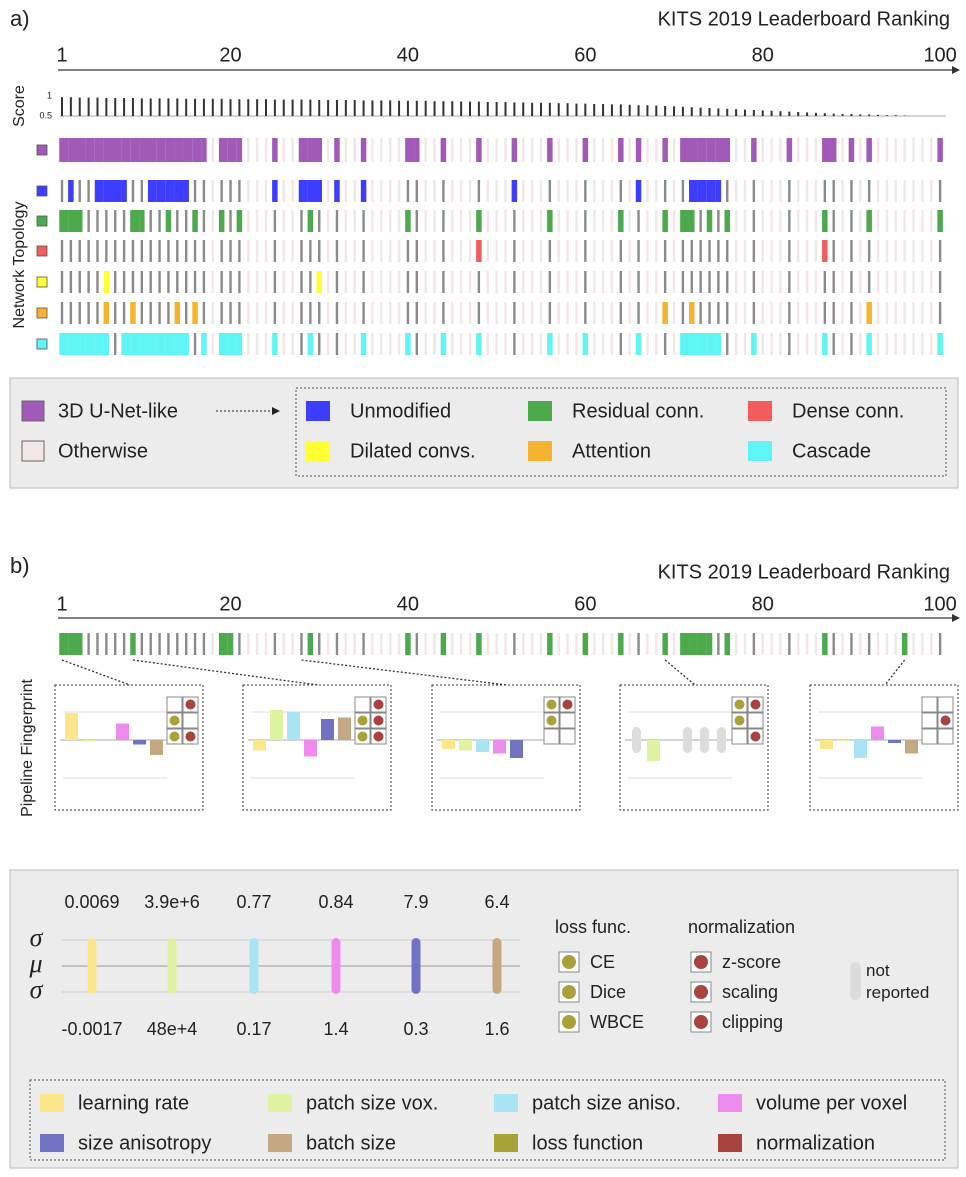  Describe the element at coordinates (42, 251) in the screenshot. I see `row-marker` at that location.